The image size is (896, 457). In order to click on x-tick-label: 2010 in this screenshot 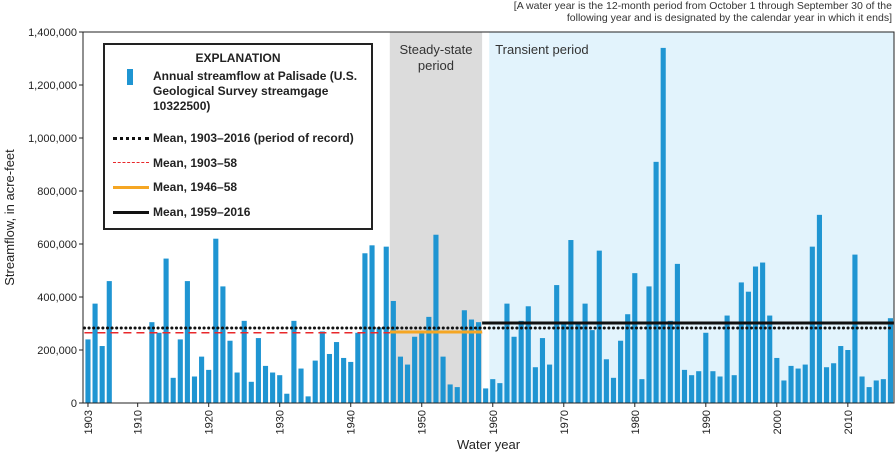, I will do `click(849, 422)`.